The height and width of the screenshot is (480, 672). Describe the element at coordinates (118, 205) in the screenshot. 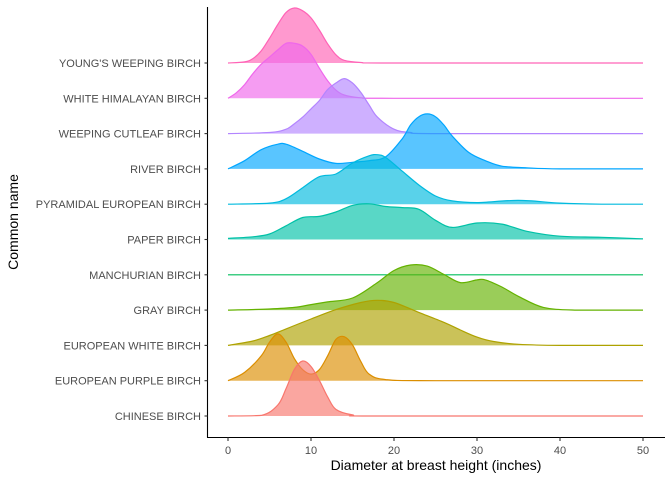

I see `y-tick-label: PYRAMIDAL EUROPEAN BIRCH` at that location.